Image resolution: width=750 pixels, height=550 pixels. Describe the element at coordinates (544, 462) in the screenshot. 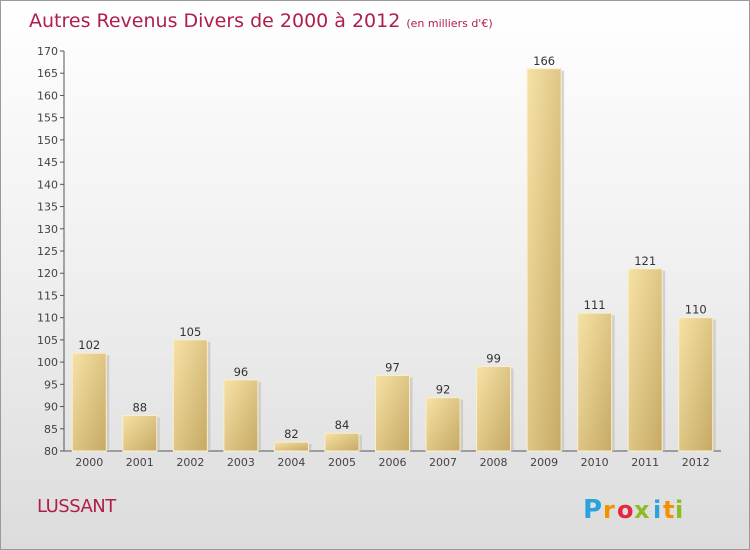

I see `x-tick-label: 2009` at that location.